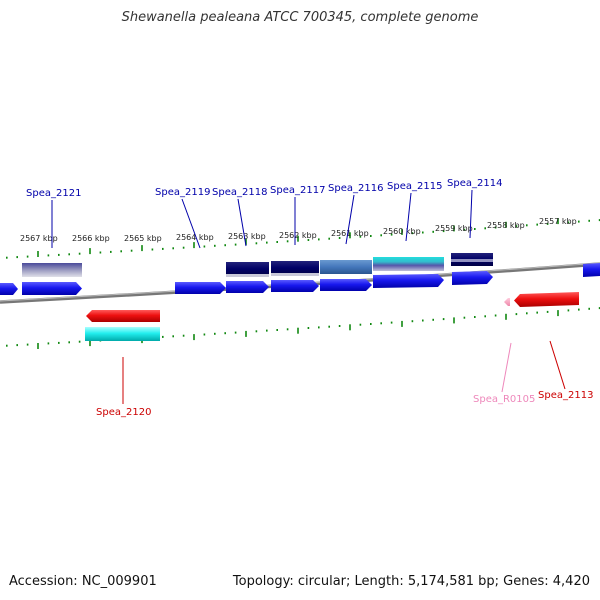 This screenshot has width=600, height=600. I want to click on scale-label: 2560 kbp, so click(402, 231).